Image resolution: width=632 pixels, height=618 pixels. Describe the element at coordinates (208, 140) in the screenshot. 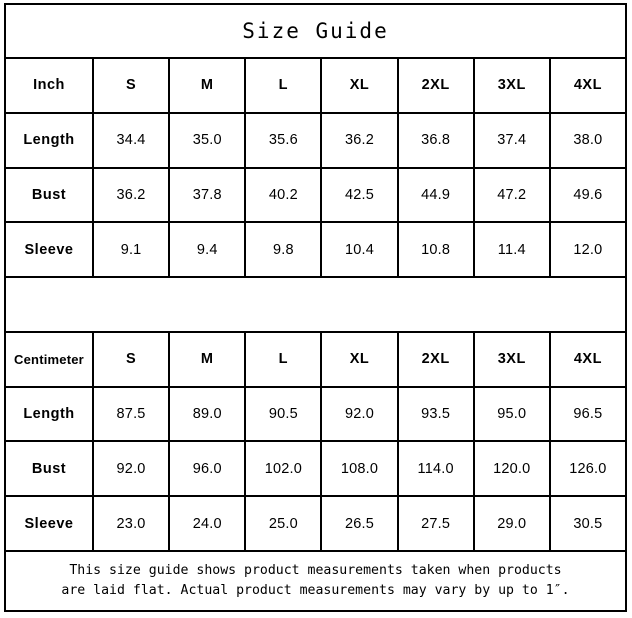

I see `inch-length-m: 35.0` at that location.